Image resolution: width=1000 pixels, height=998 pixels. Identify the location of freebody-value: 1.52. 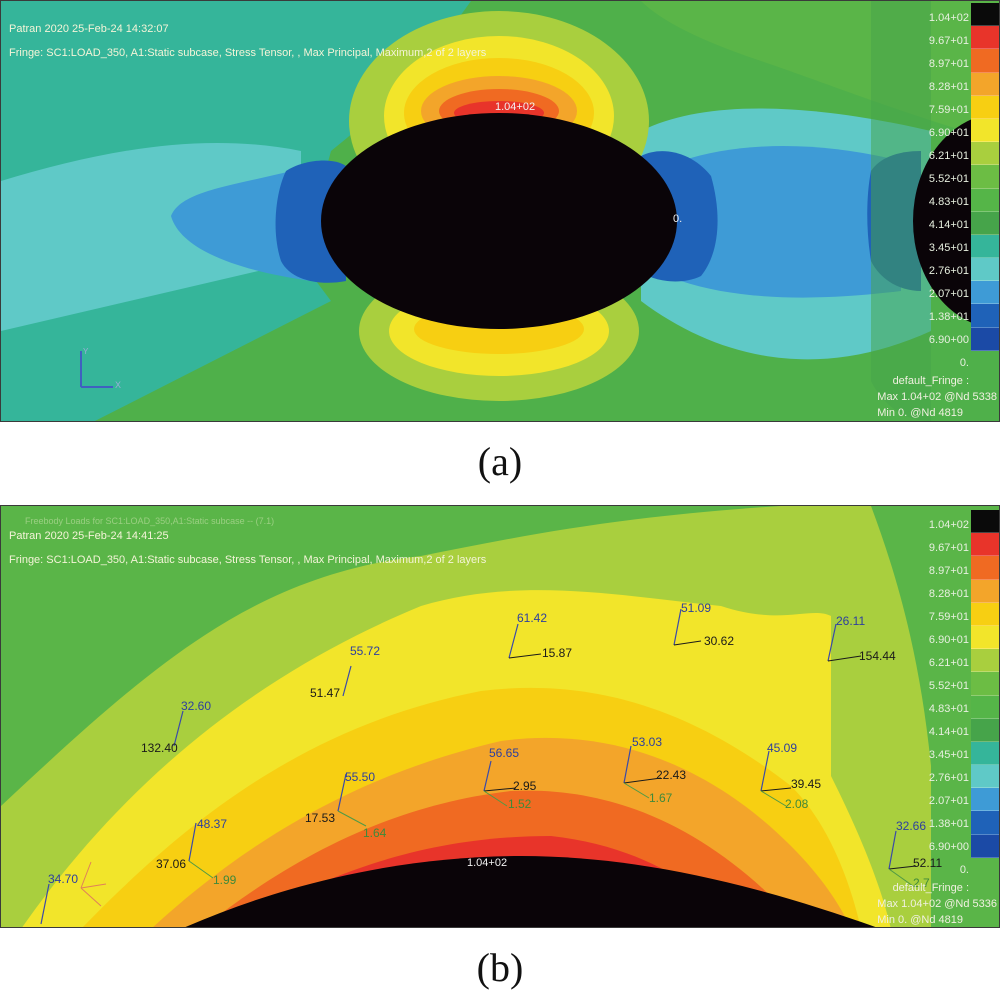
(520, 804).